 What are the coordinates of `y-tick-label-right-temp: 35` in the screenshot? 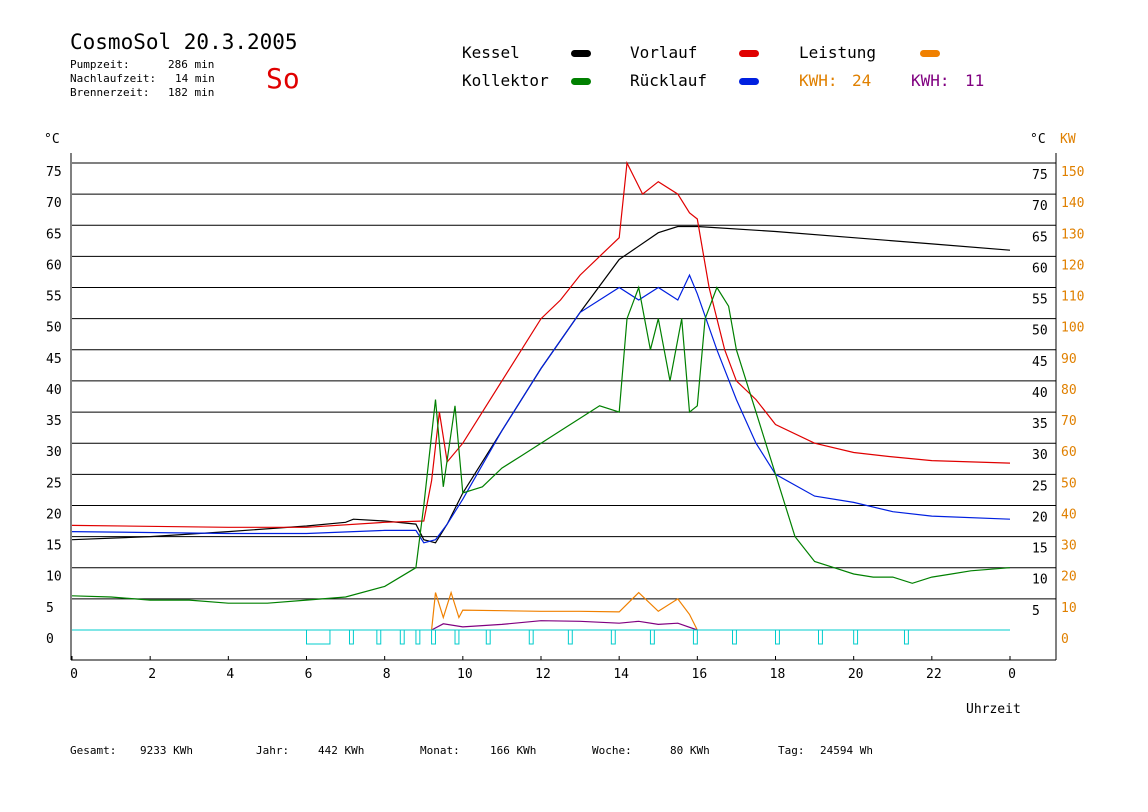 It's located at (1040, 424).